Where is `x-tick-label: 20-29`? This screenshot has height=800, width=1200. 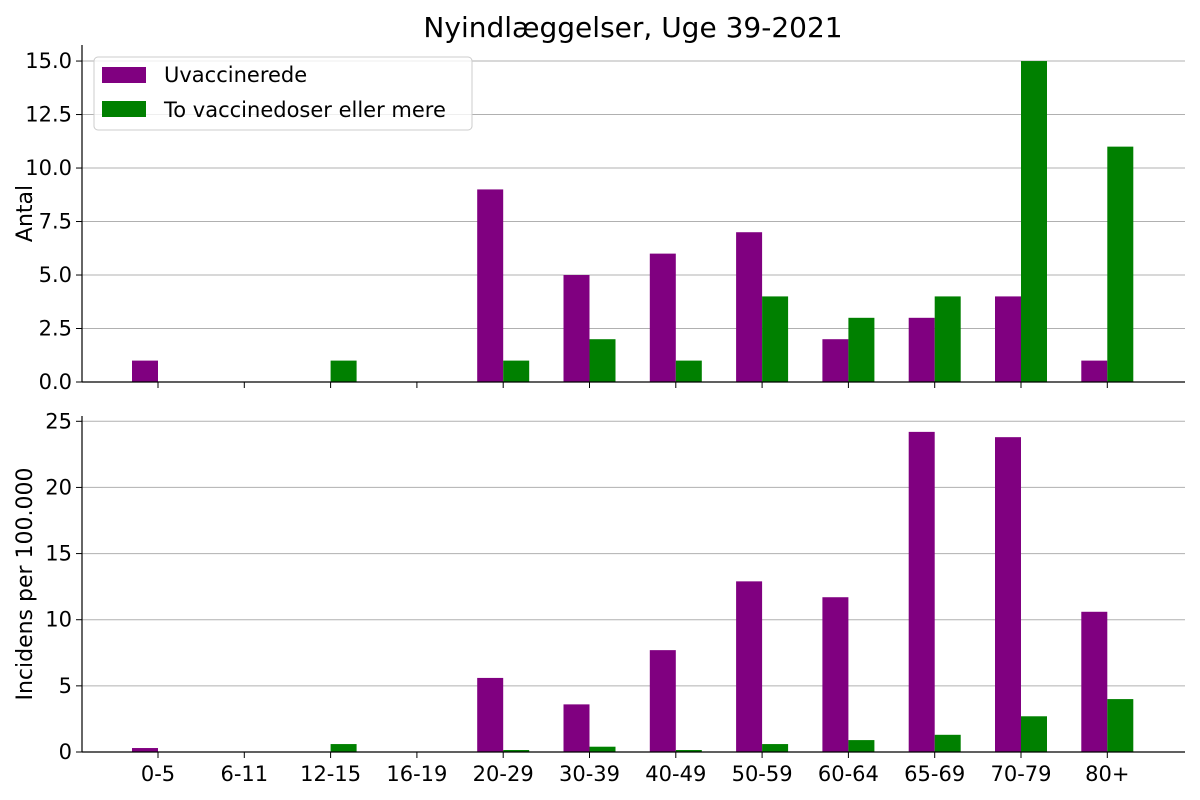 x-tick-label: 20-29 is located at coordinates (503, 774).